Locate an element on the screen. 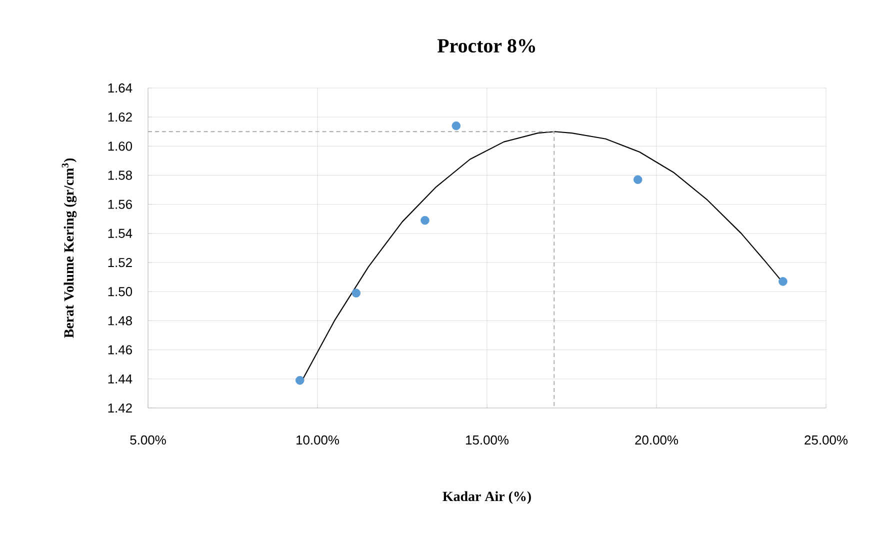  x-tick-label: 20.00% is located at coordinates (656, 440).